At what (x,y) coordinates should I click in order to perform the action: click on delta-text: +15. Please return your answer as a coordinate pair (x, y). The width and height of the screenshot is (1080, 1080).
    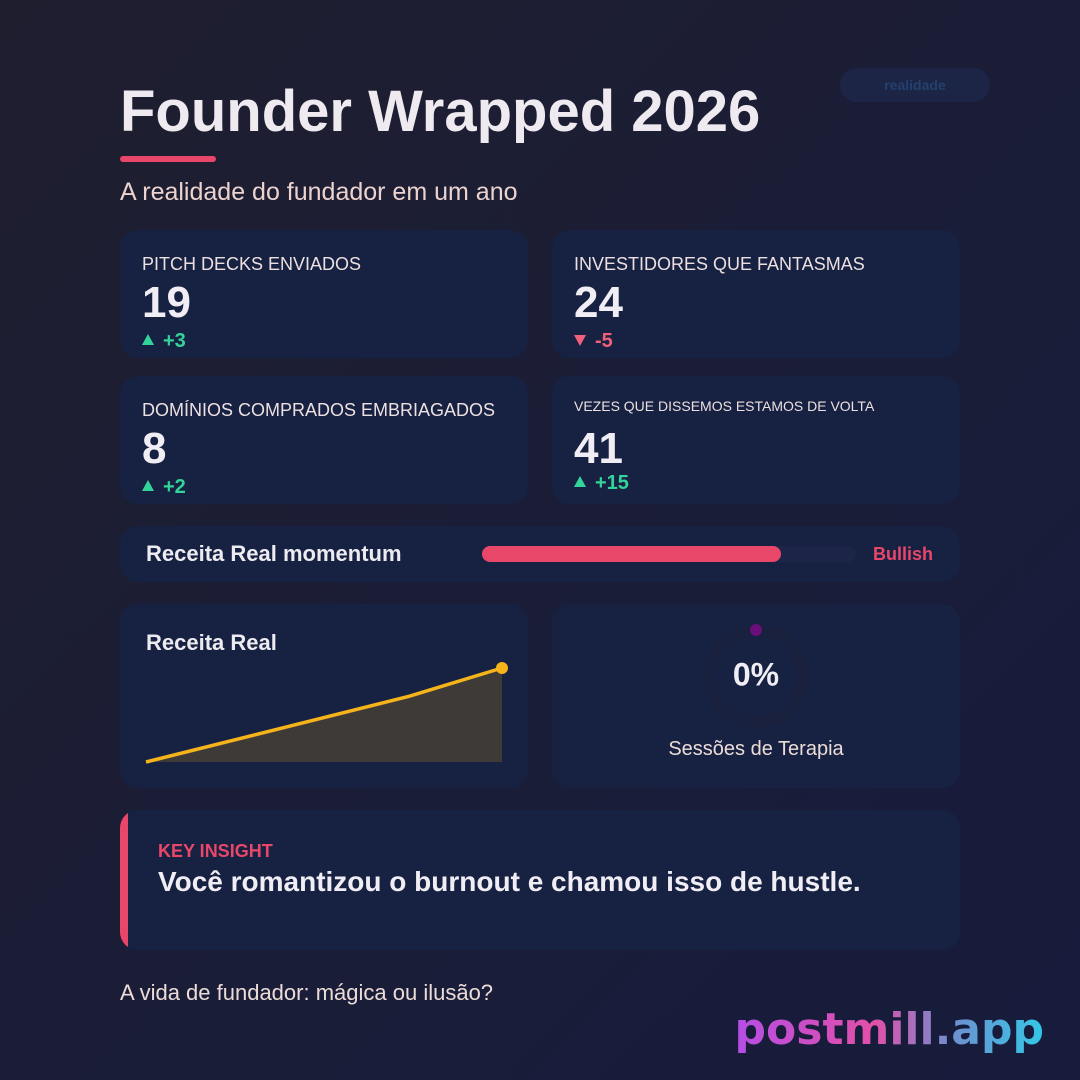
    Looking at the image, I should click on (612, 483).